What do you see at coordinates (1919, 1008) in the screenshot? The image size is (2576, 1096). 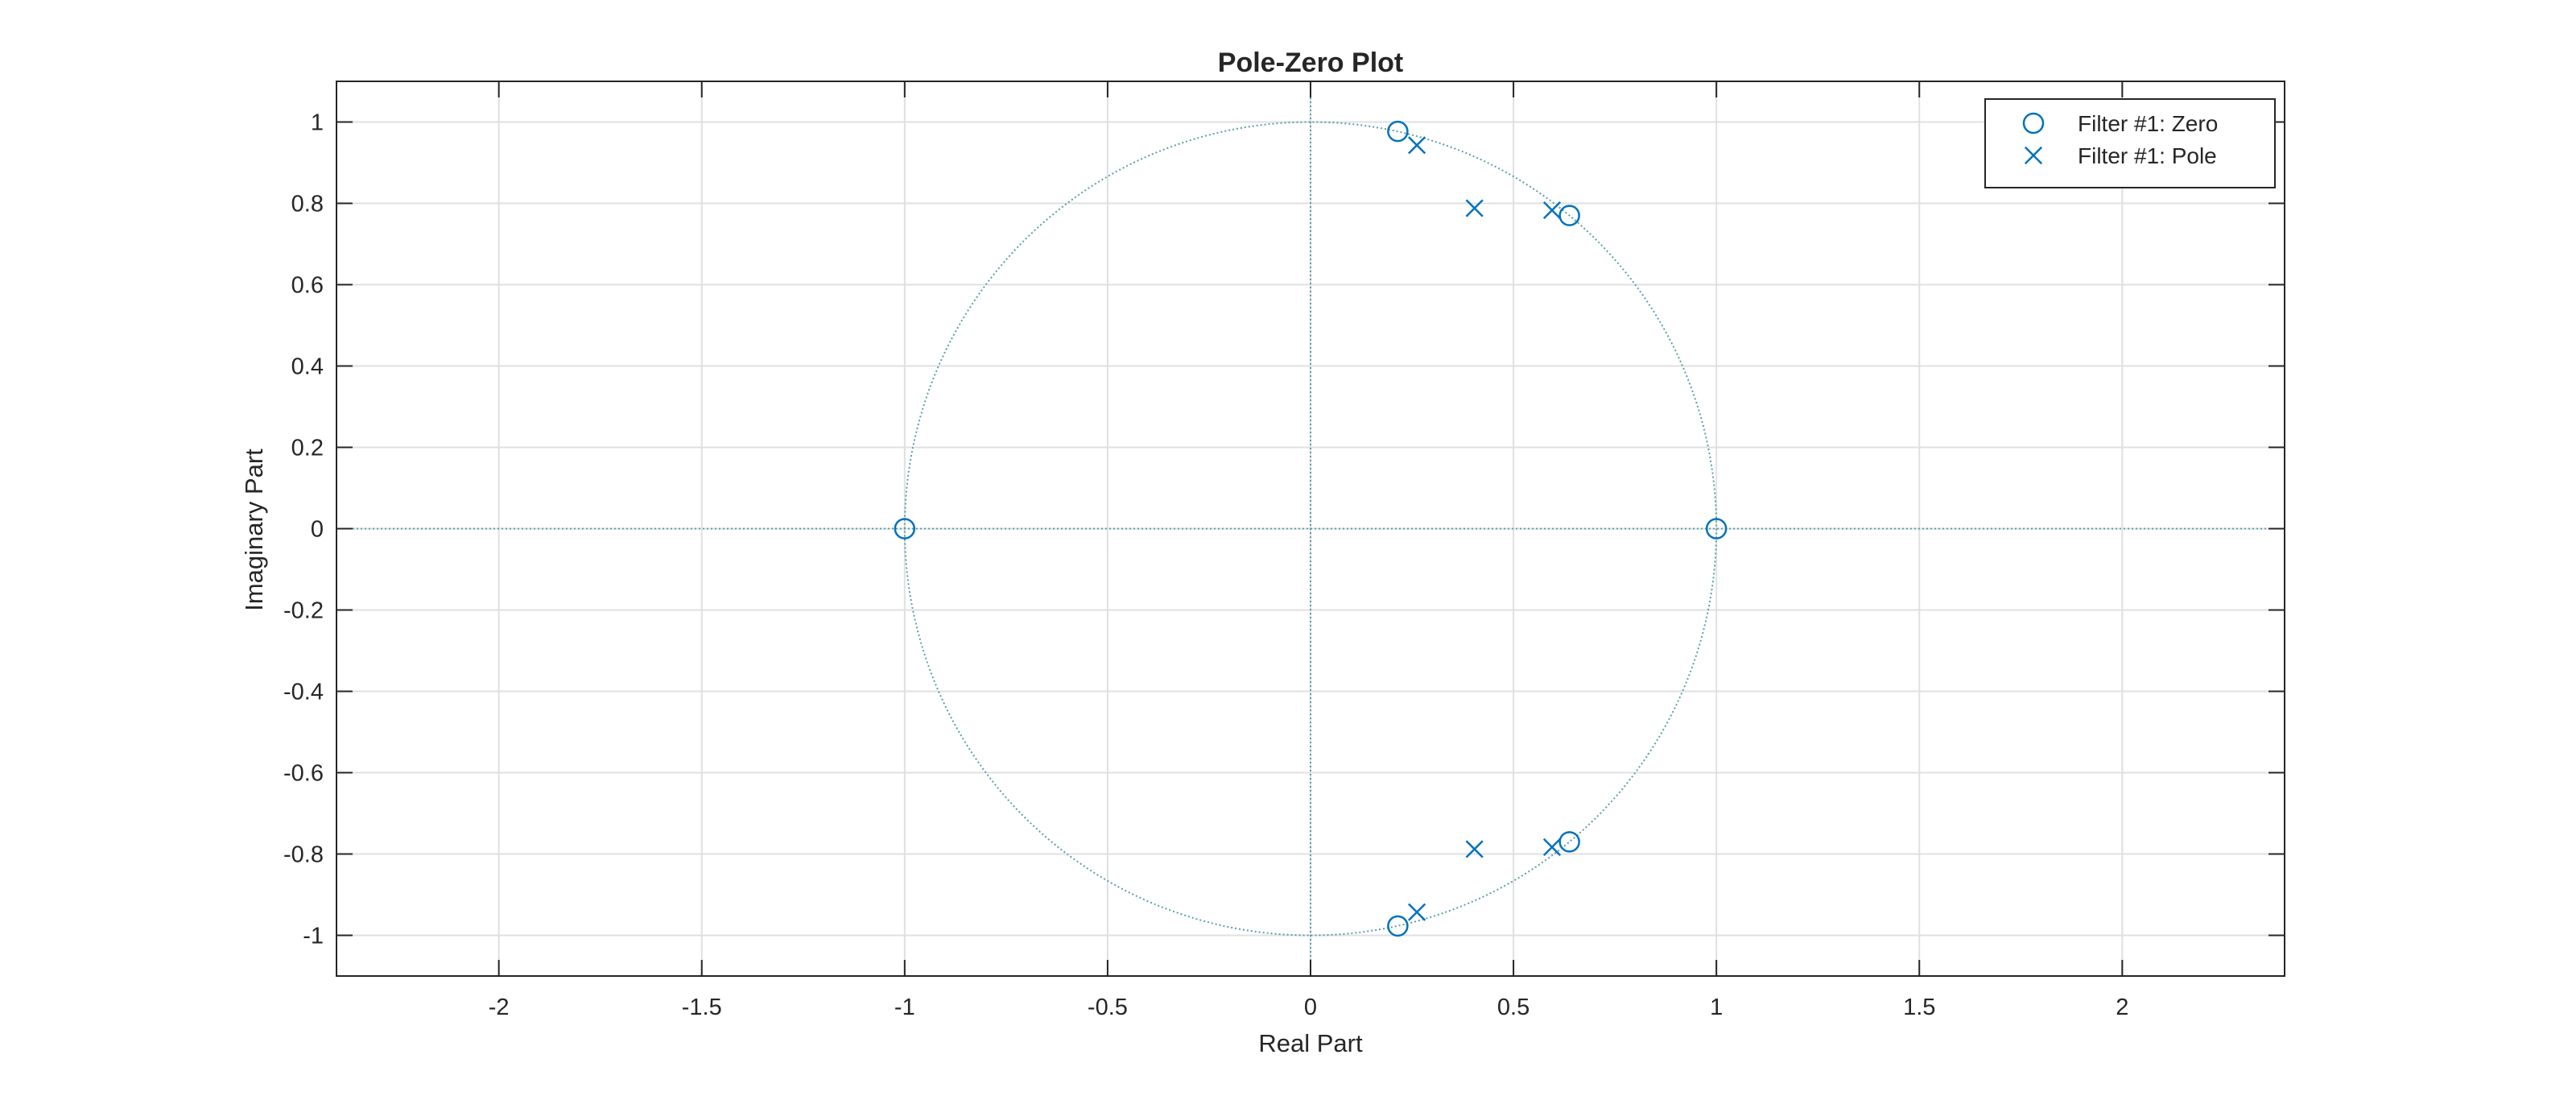 I see `x-tick-label: 1.5` at bounding box center [1919, 1008].